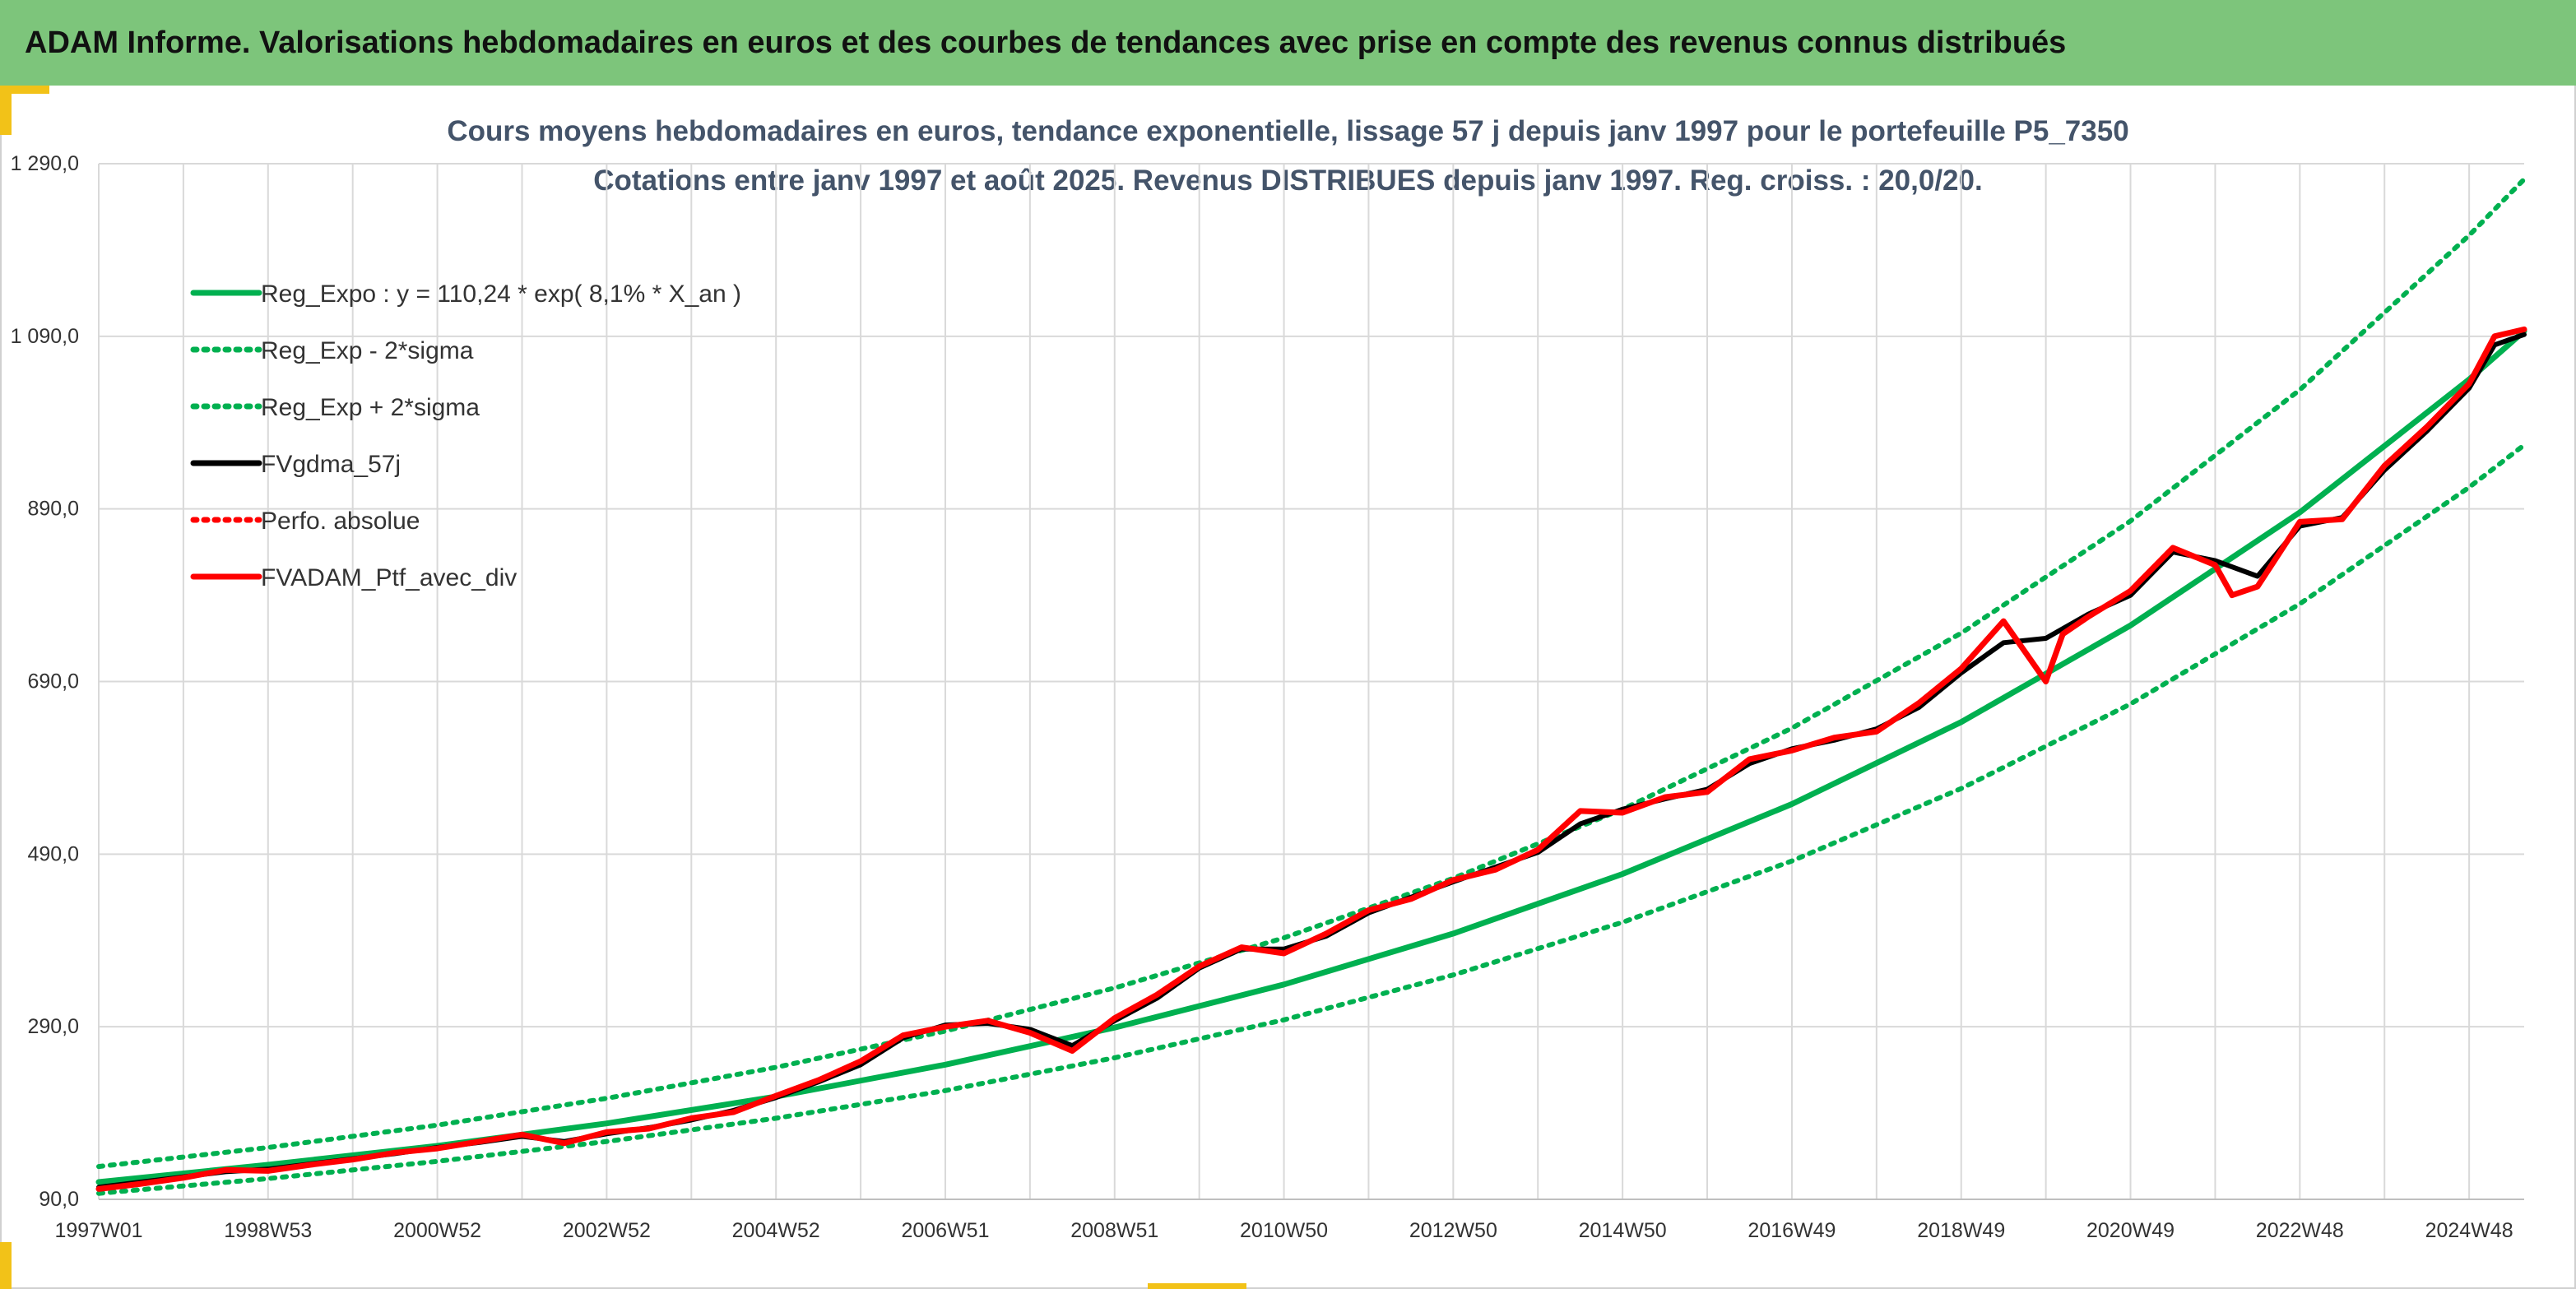  Describe the element at coordinates (2130, 1230) in the screenshot. I see `x-tick-label: 2020W49` at that location.